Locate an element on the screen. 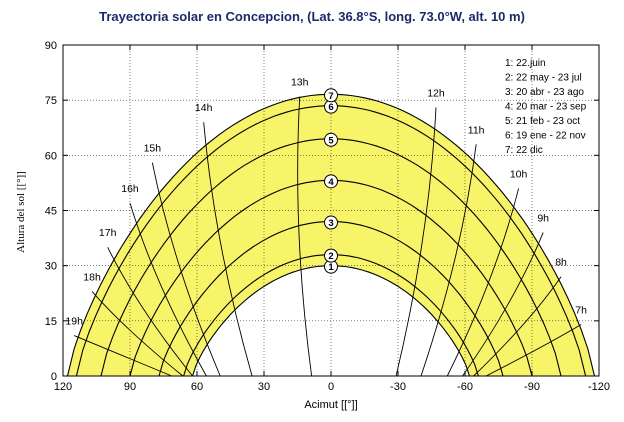 The image size is (624, 422). legend-entry: 2: 22 may - 23 jul is located at coordinates (543, 78).